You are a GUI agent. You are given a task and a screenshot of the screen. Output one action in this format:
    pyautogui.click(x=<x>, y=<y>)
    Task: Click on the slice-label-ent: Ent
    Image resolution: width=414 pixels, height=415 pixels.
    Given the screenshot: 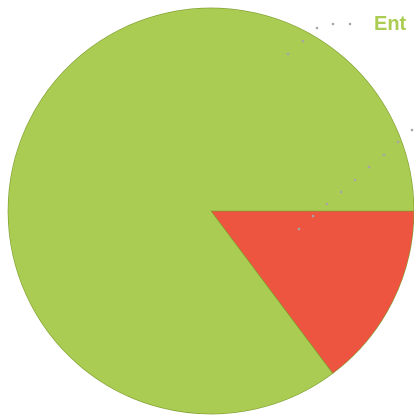 What is the action you would take?
    pyautogui.click(x=390, y=24)
    